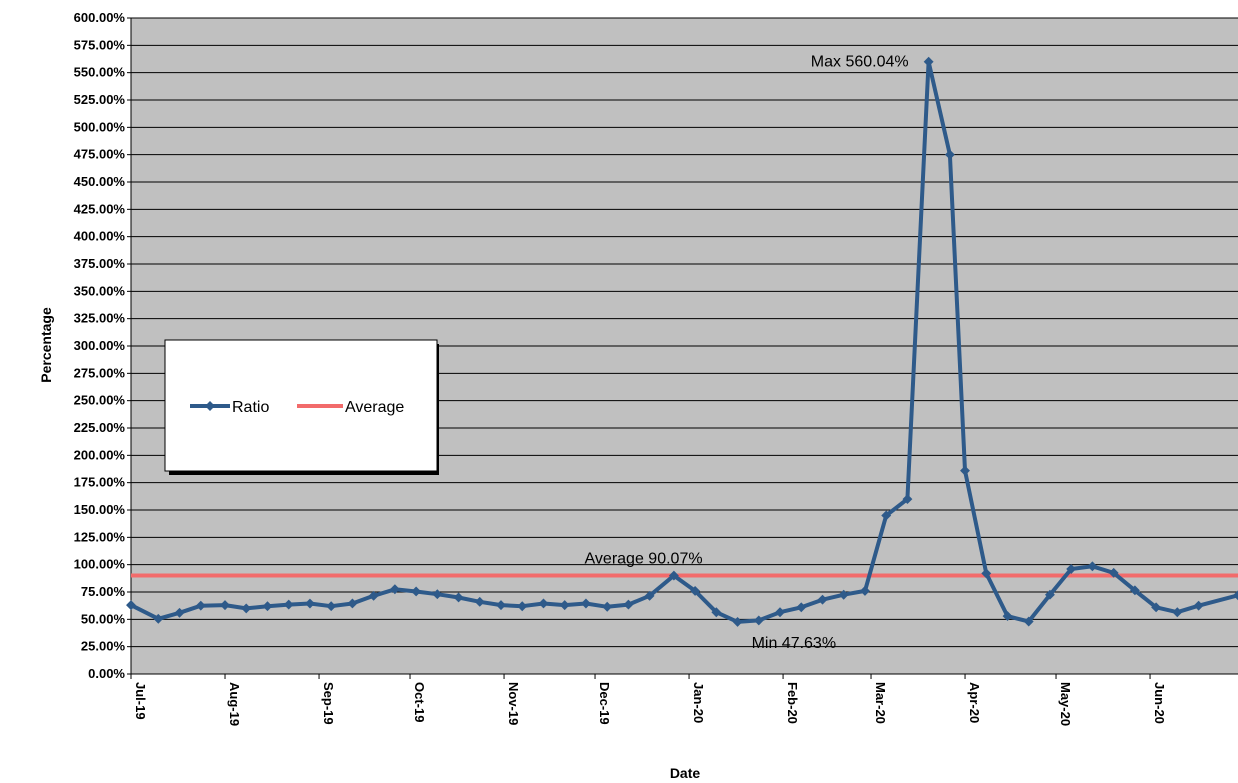 This screenshot has height=783, width=1238. What do you see at coordinates (301, 407) in the screenshot?
I see `legend: Ratio Average` at bounding box center [301, 407].